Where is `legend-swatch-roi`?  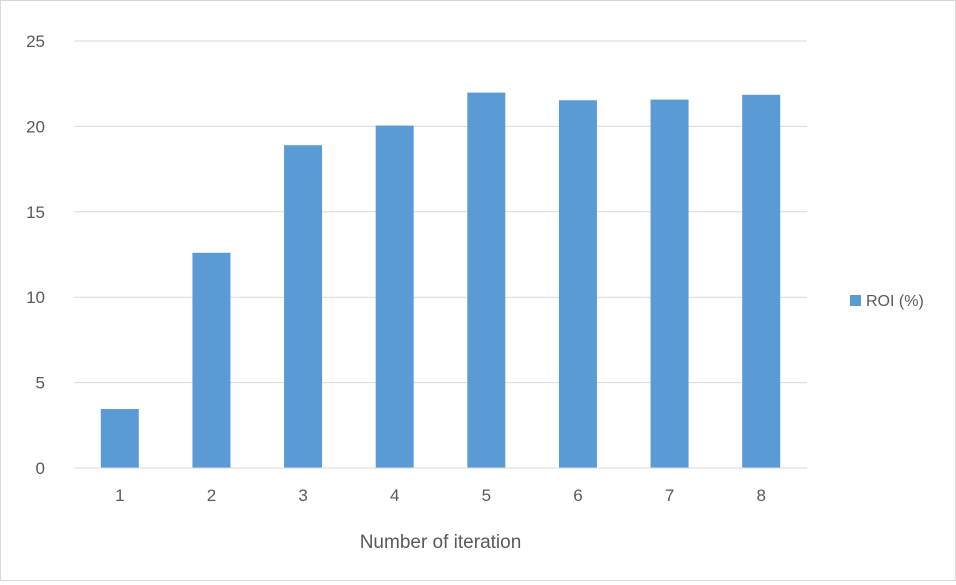 legend-swatch-roi is located at coordinates (855, 300).